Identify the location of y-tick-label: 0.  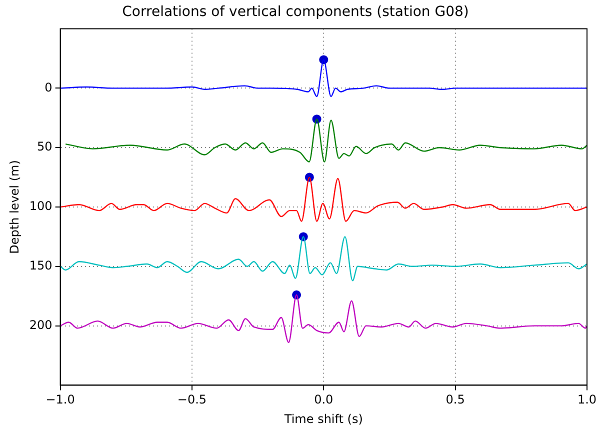
(48, 87).